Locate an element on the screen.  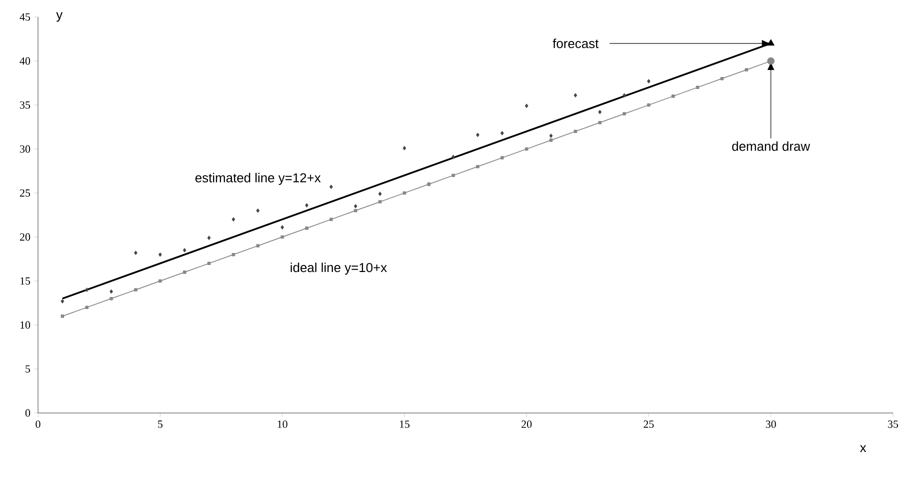
x-tick-label: 5 is located at coordinates (160, 424).